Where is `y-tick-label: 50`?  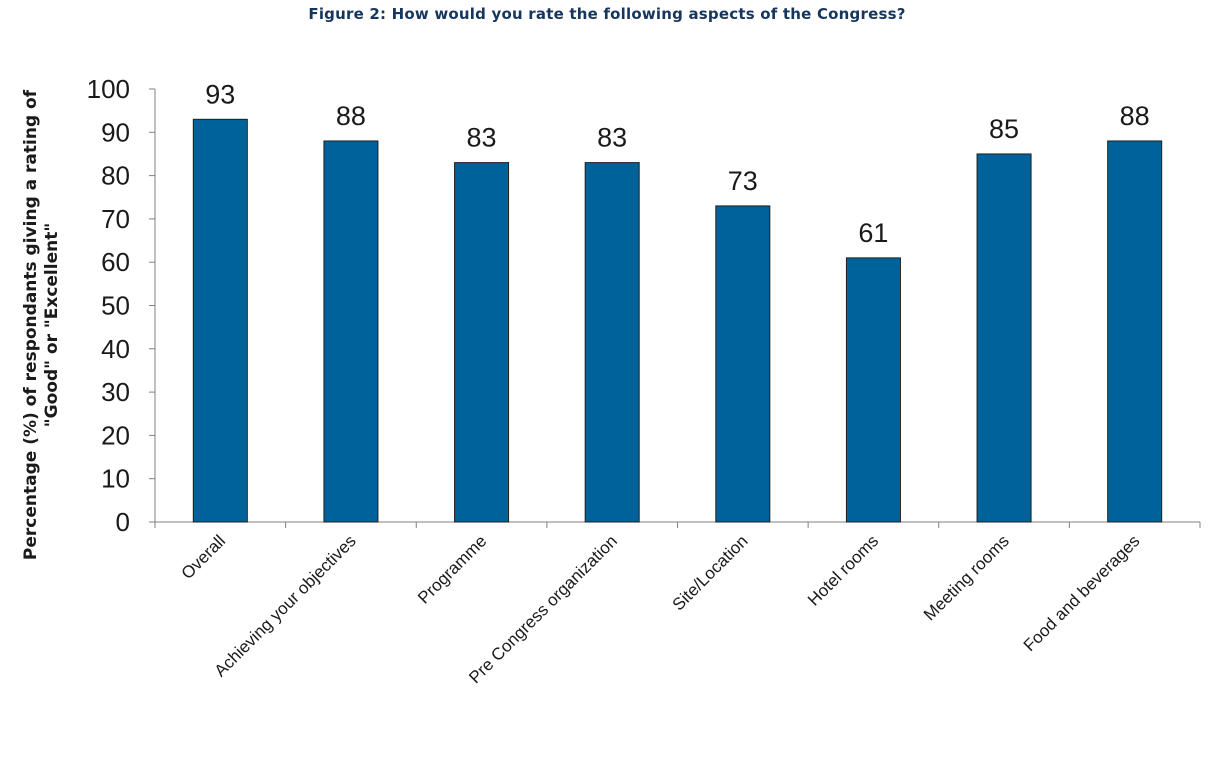
y-tick-label: 50 is located at coordinates (115, 306).